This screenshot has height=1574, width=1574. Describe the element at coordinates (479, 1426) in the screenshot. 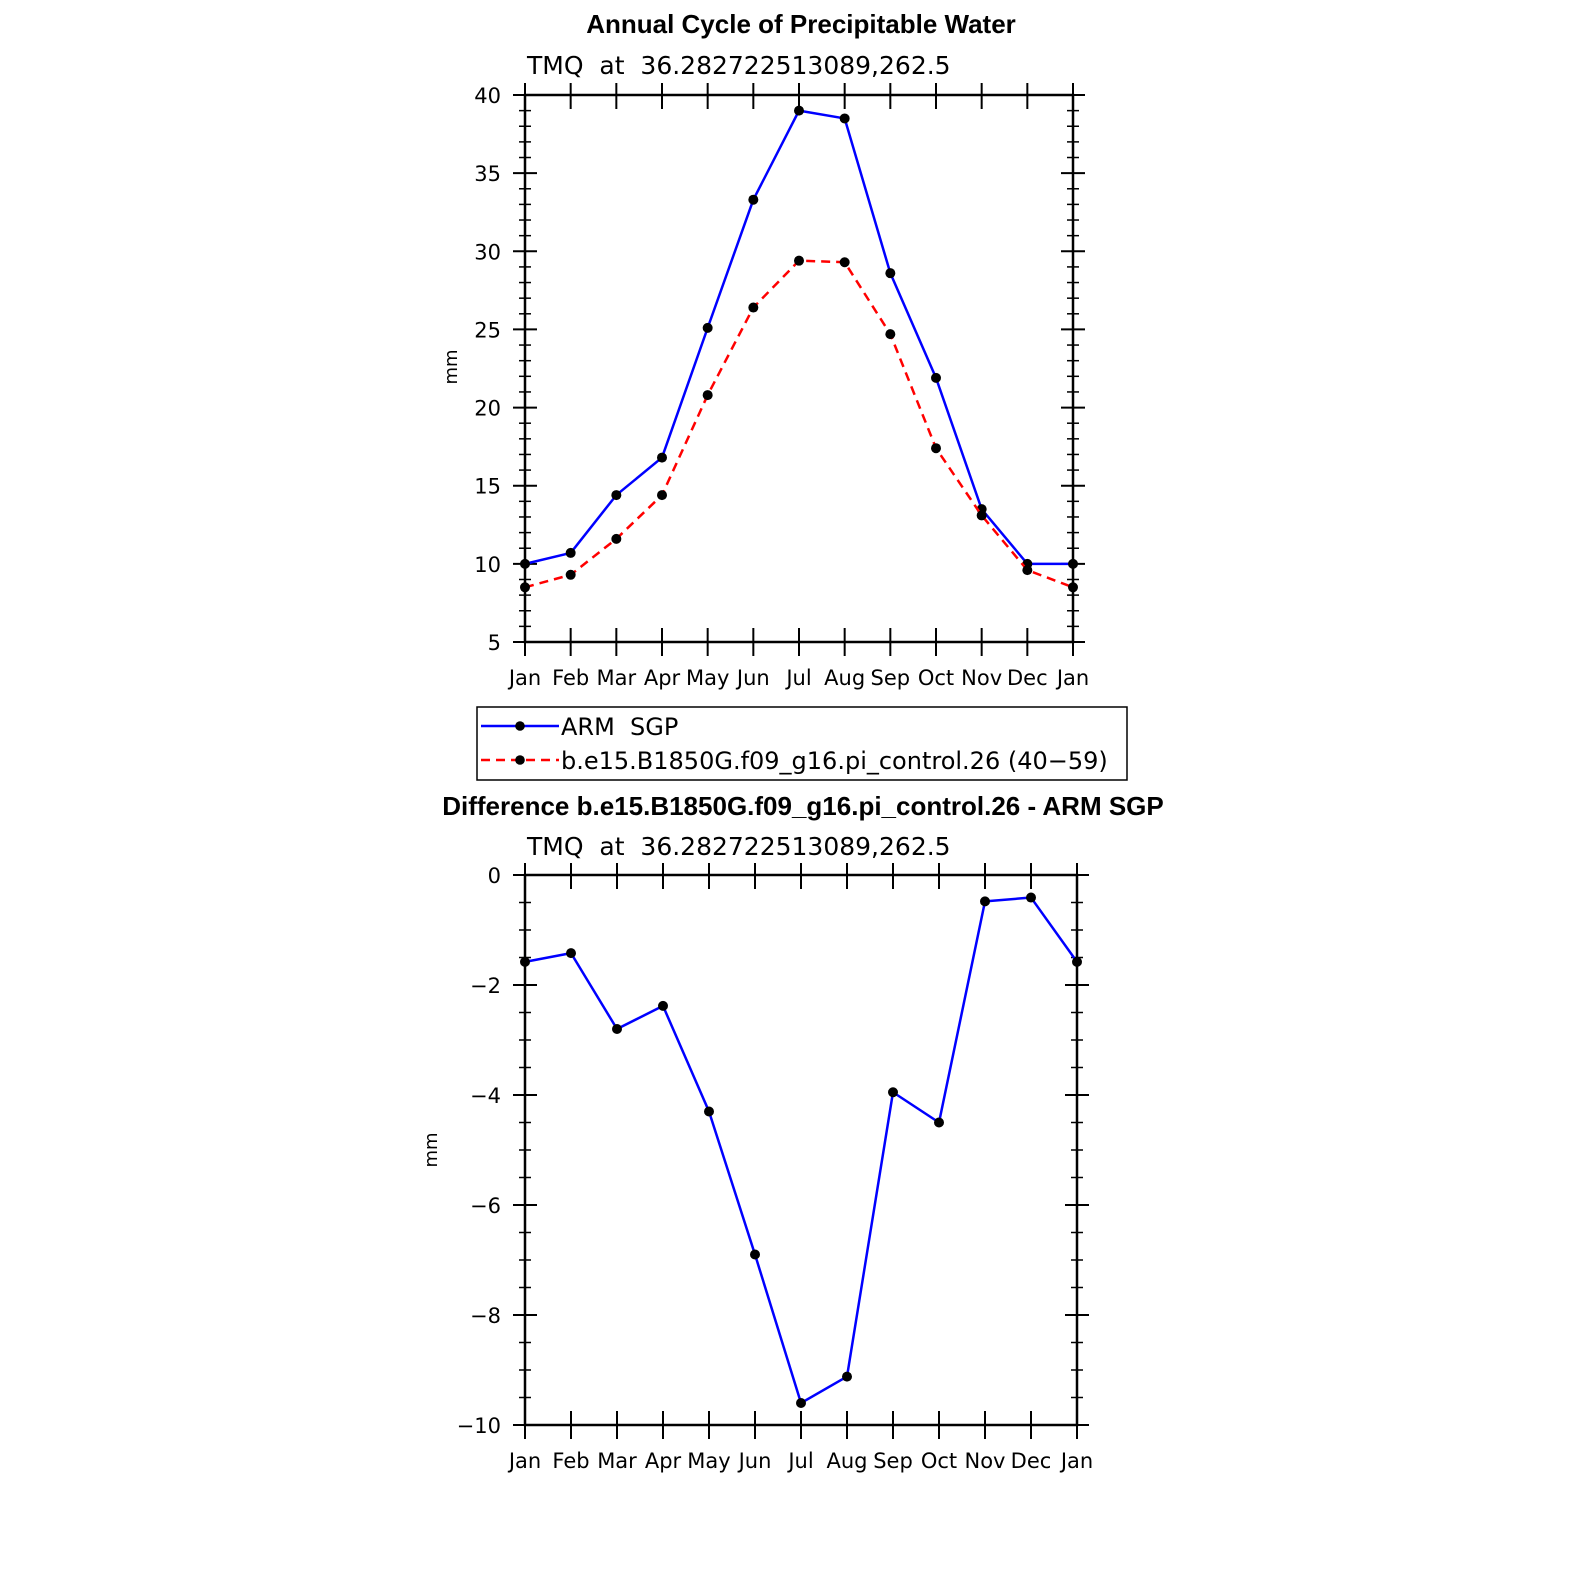

I see `chart-2-y-tick-label: −10` at that location.